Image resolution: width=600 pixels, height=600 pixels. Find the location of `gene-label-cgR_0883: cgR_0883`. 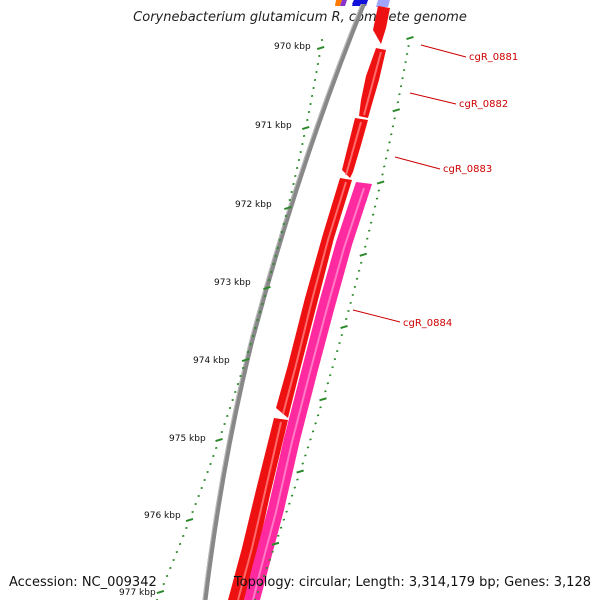

gene-label-cgR_0883: cgR_0883 is located at coordinates (467, 169).